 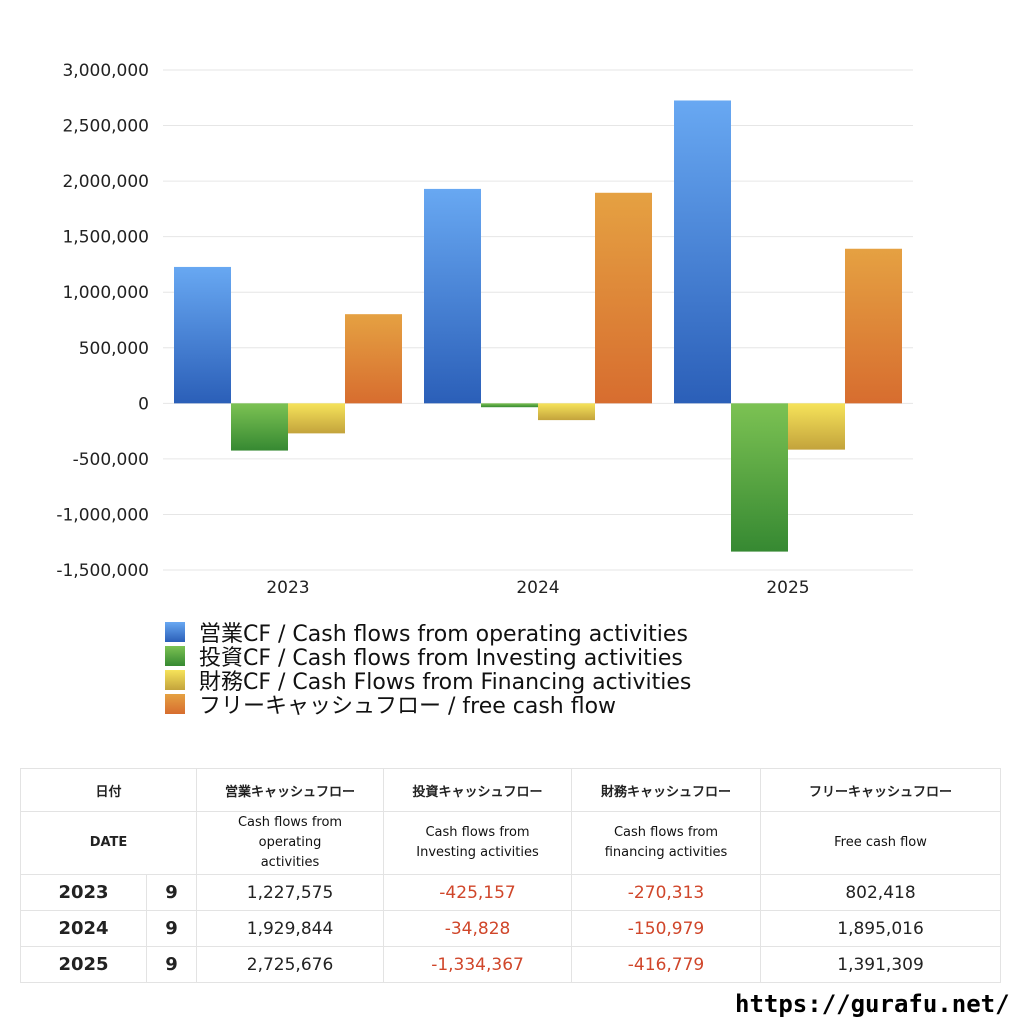 What do you see at coordinates (478, 892) in the screenshot?
I see `row-inv: -425,157` at bounding box center [478, 892].